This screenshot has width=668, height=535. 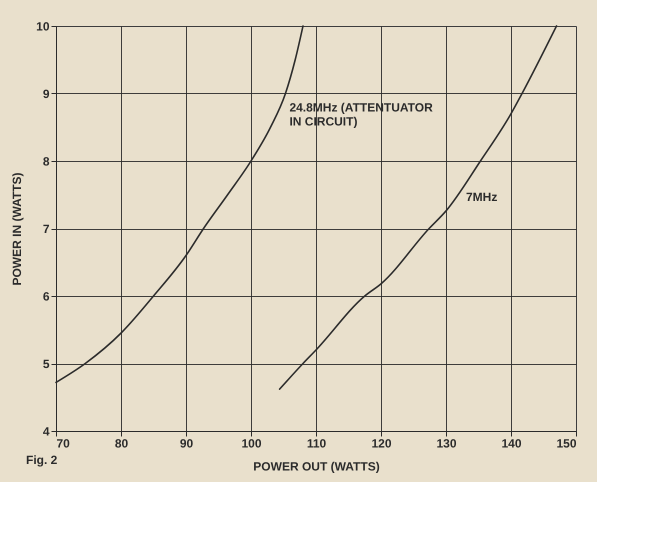 I want to click on x-tick-label: 80, so click(x=121, y=443).